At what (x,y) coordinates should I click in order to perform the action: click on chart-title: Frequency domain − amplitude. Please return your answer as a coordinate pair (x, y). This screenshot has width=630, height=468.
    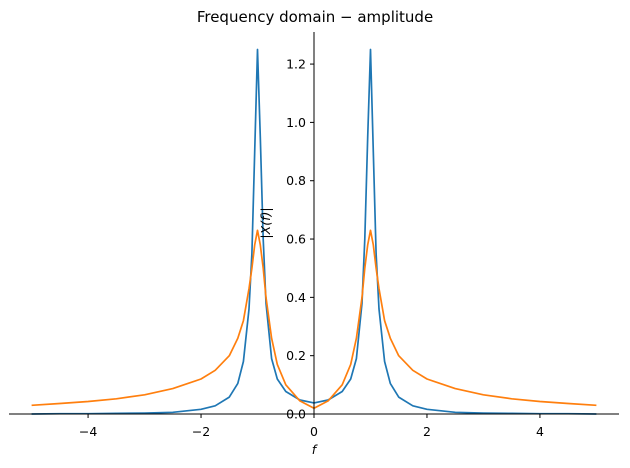
    Looking at the image, I should click on (315, 17).